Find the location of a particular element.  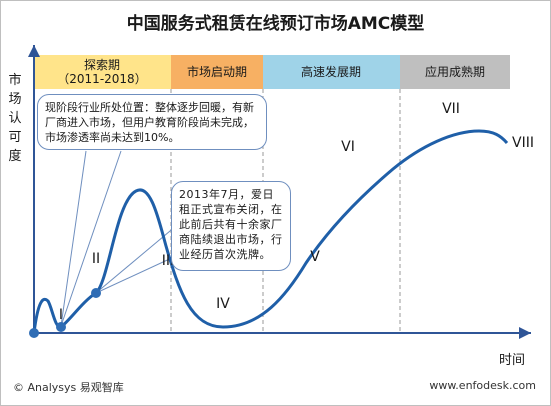

phase-band-mature is located at coordinates (455, 72).